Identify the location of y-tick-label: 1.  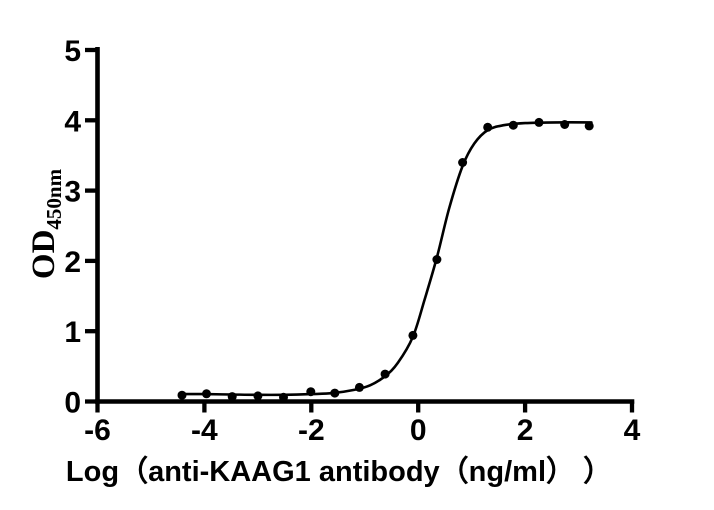
(72, 332).